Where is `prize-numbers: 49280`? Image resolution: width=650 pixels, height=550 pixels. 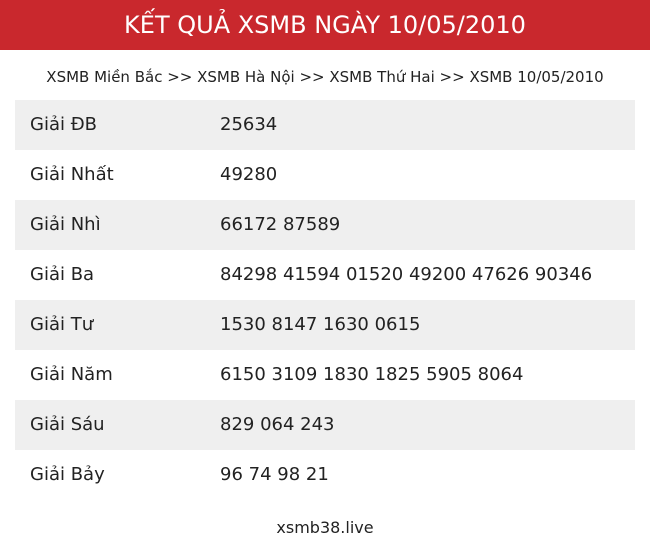 prize-numbers: 49280 is located at coordinates (249, 174).